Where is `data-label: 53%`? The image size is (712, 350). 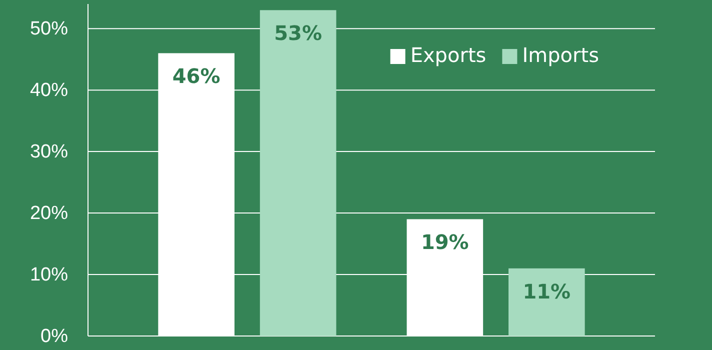 data-label: 53% is located at coordinates (298, 33).